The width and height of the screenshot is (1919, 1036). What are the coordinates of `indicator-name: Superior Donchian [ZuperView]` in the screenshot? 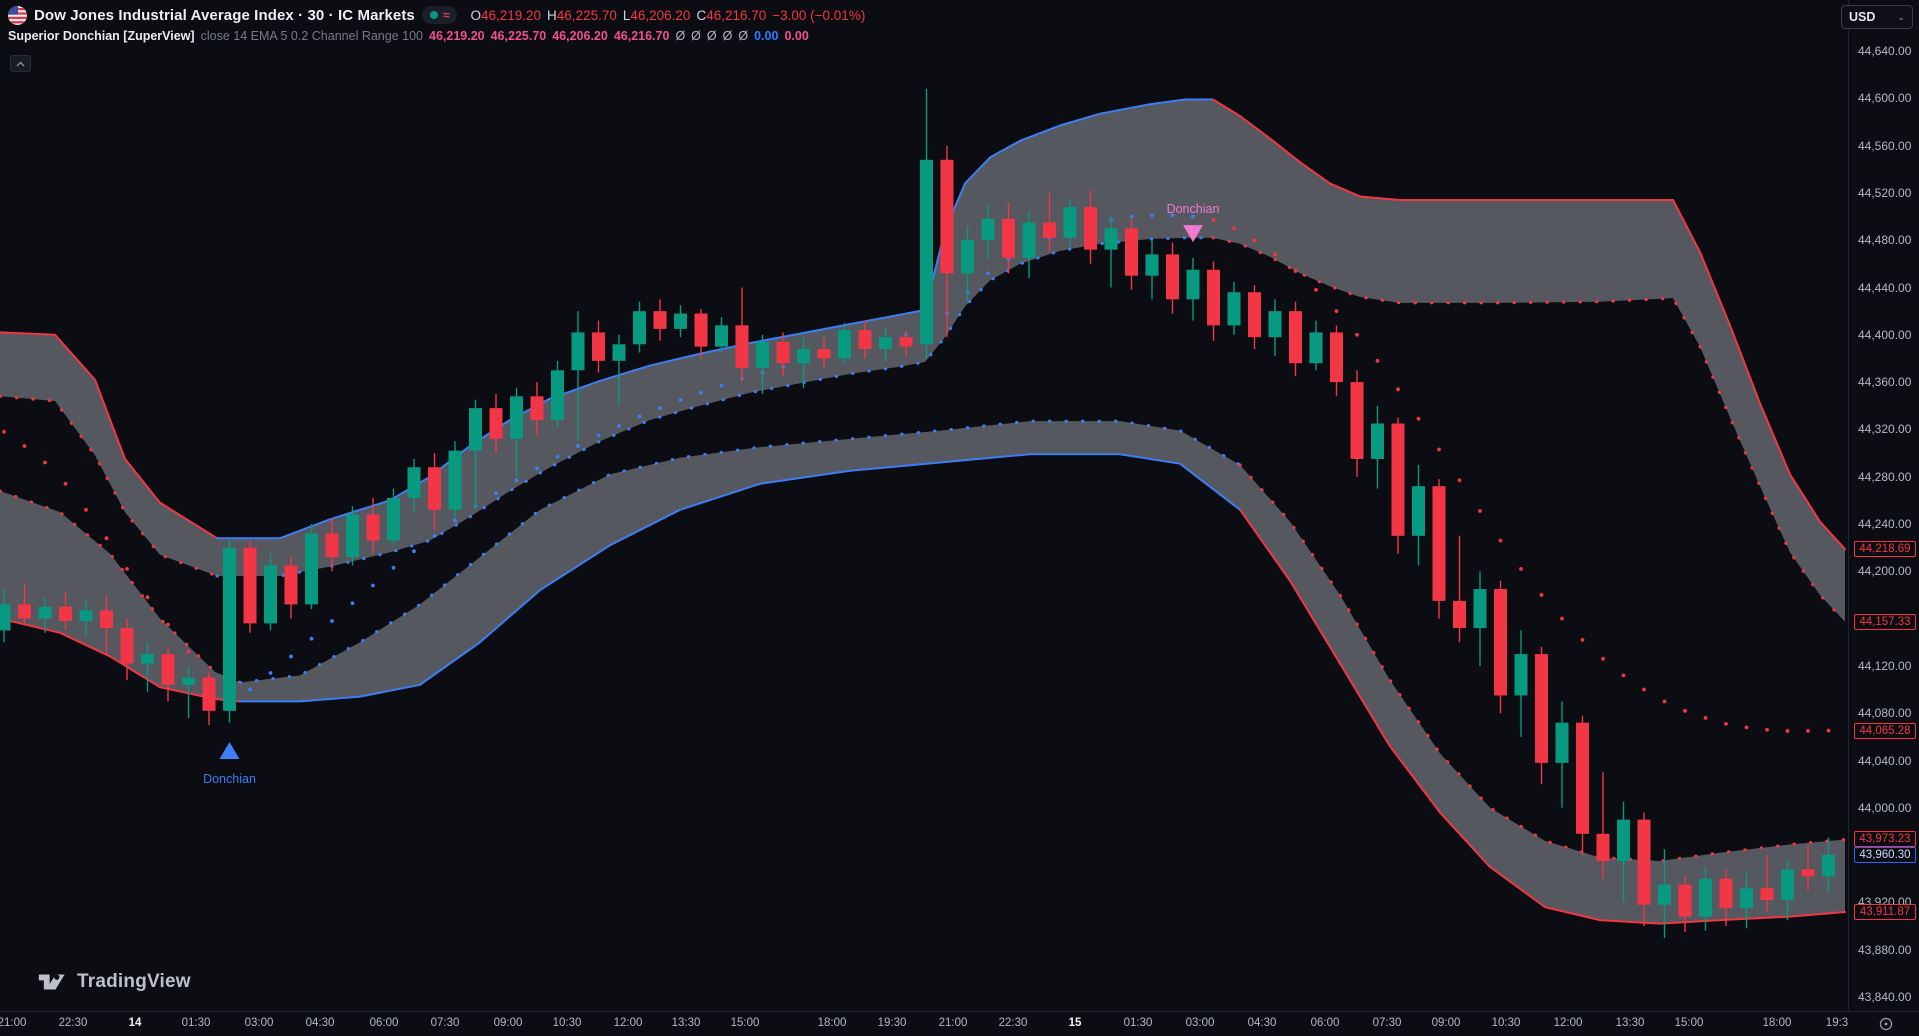 It's located at (101, 36).